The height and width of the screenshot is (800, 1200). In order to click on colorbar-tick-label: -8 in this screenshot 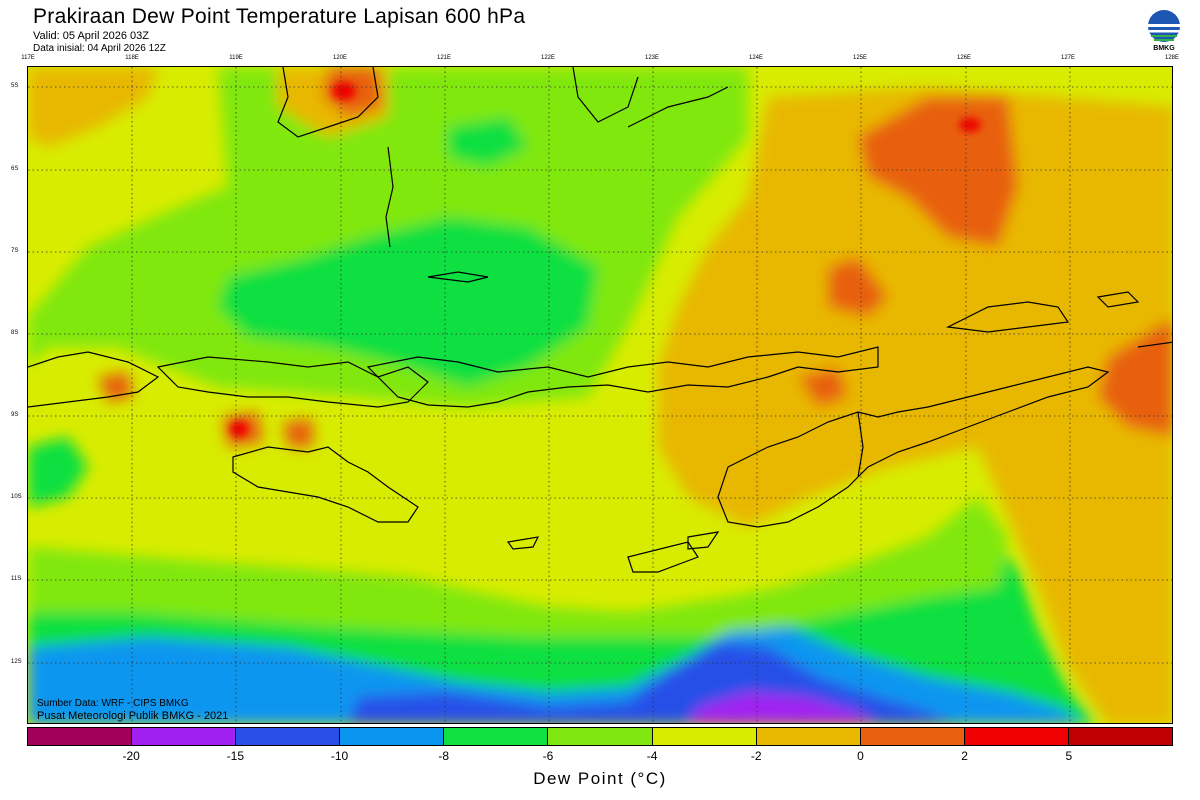, I will do `click(444, 756)`.